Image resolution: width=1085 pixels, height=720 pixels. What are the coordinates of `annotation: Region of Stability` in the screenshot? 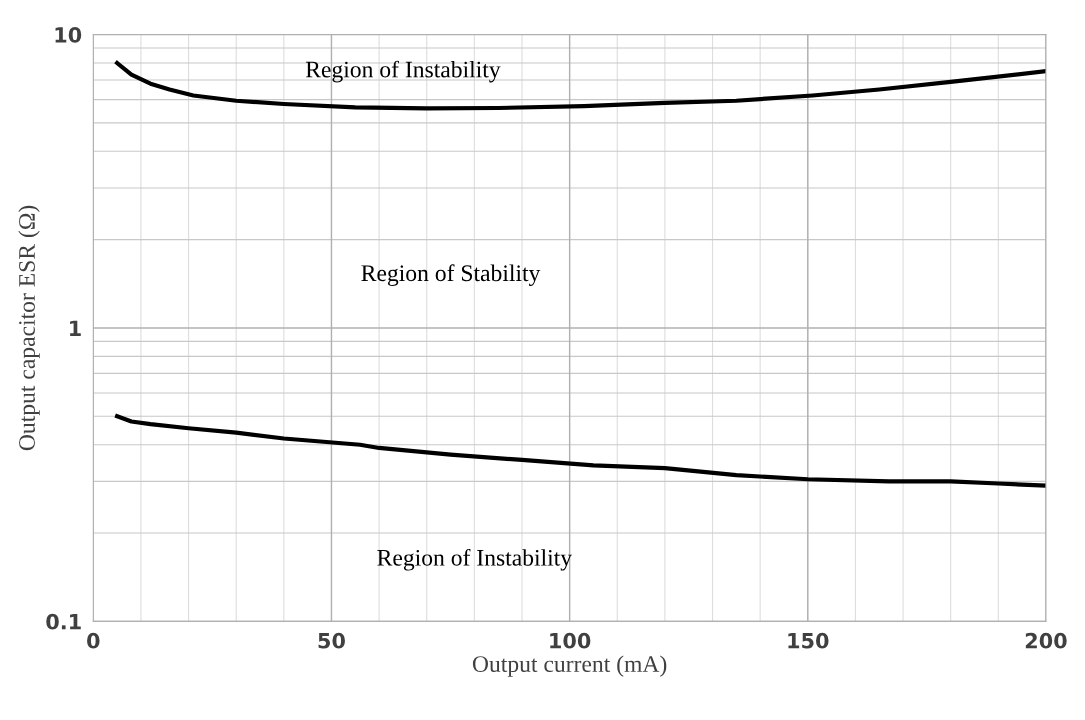 It's located at (451, 275).